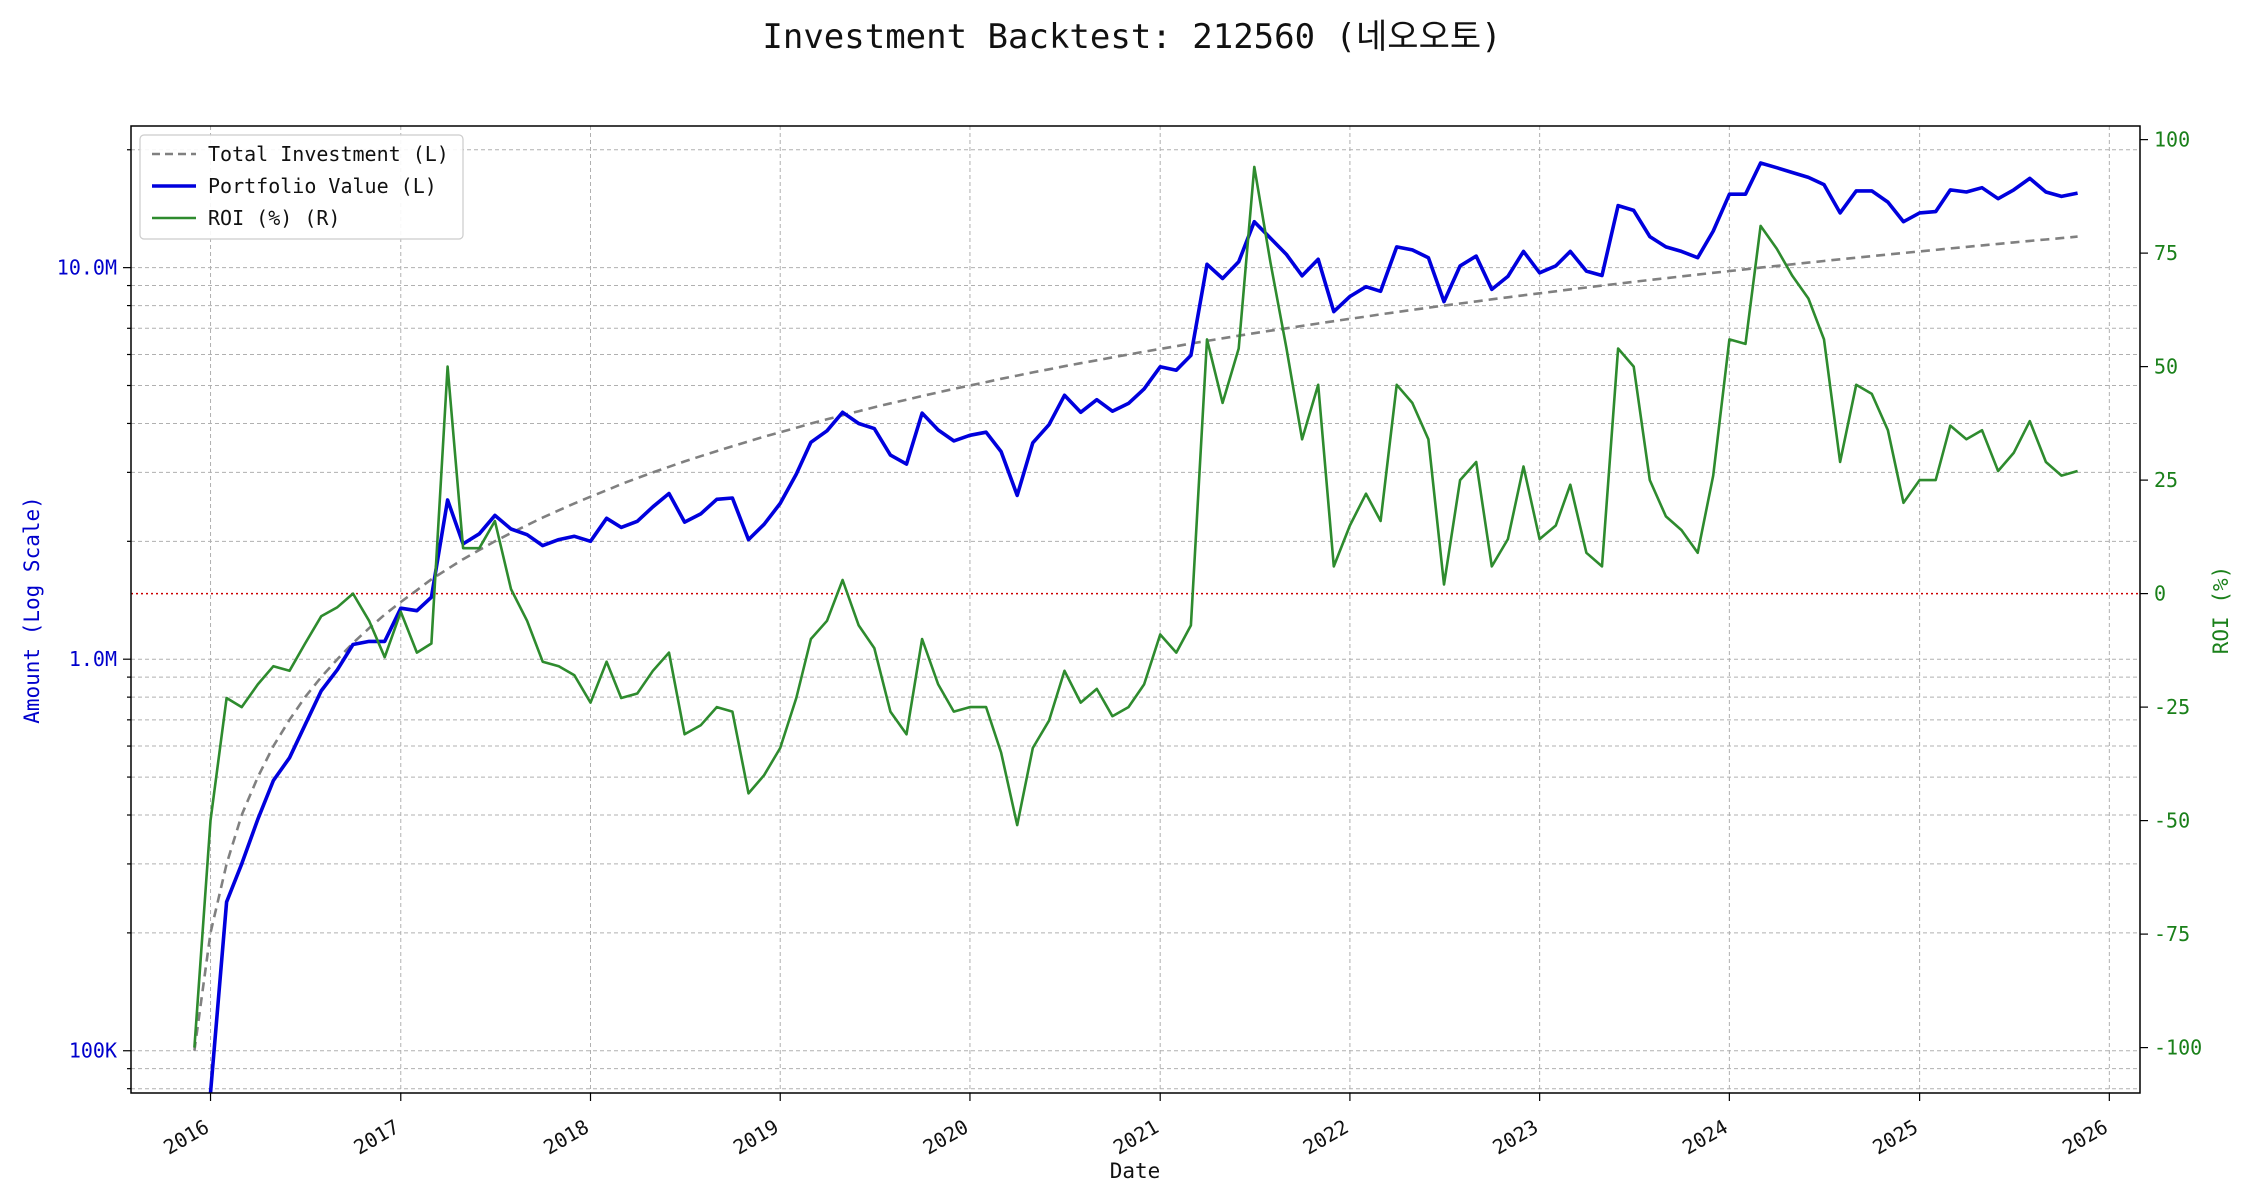 The height and width of the screenshot is (1200, 2250). I want to click on legend-label-portfolio-value: Portfolio Value (L), so click(322, 186).